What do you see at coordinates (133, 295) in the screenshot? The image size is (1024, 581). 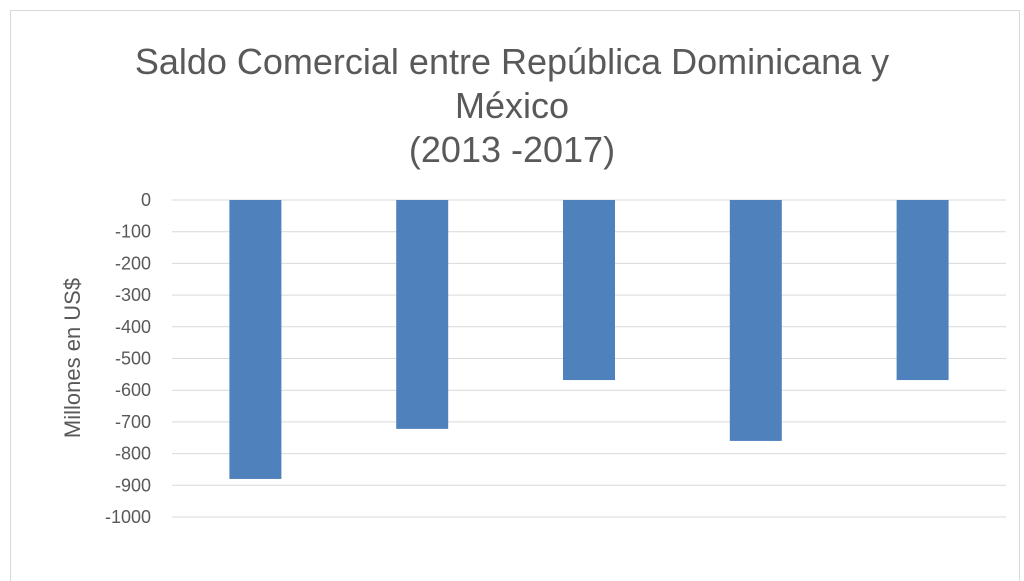 I see `y-tick-label: -300` at bounding box center [133, 295].